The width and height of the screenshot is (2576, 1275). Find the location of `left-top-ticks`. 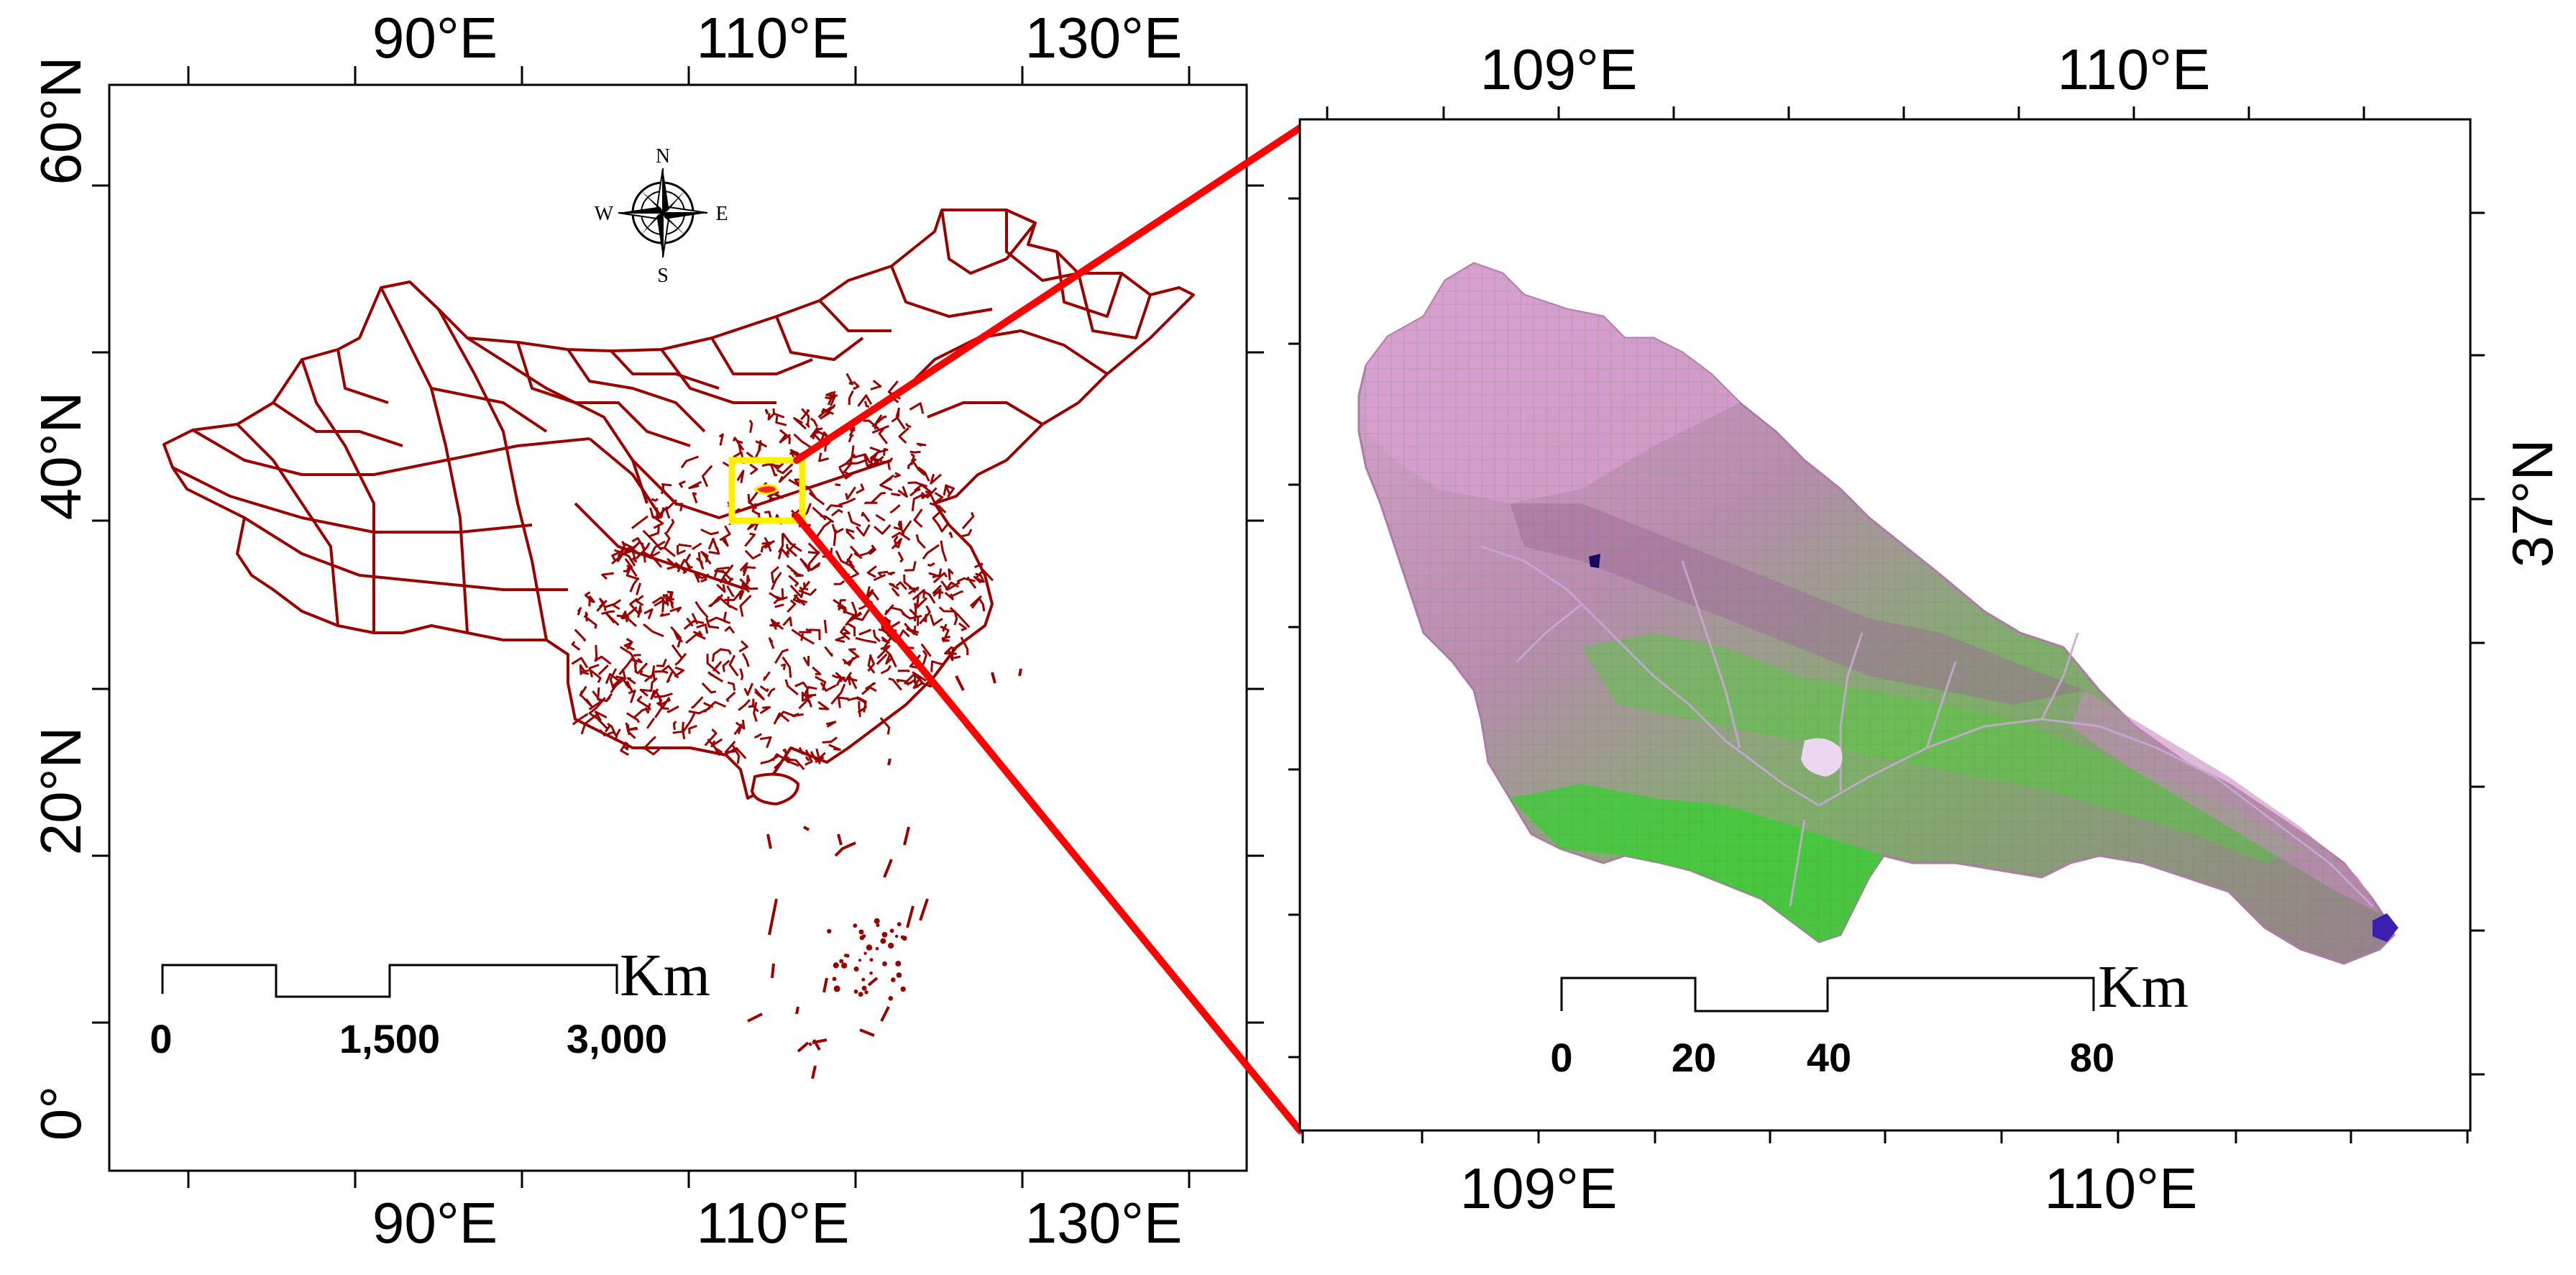

left-top-ticks is located at coordinates (689, 75).